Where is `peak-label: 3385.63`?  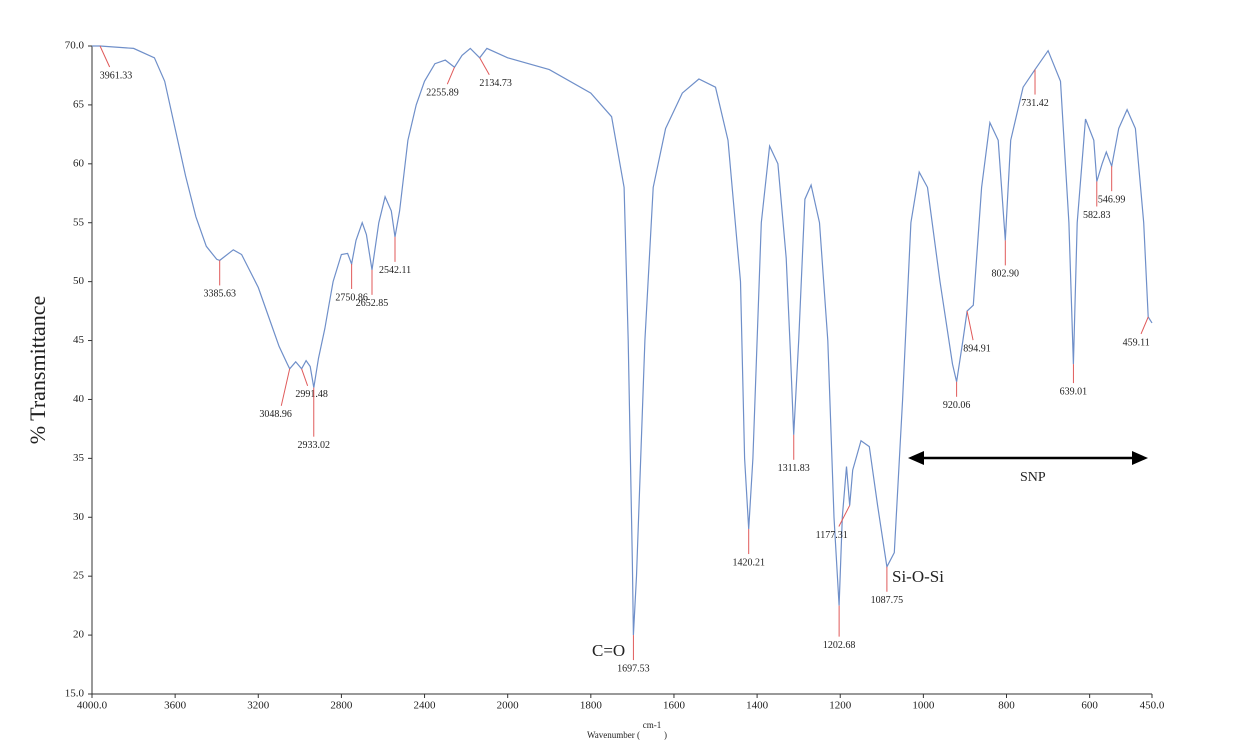
peak-label: 3385.63 is located at coordinates (219, 294).